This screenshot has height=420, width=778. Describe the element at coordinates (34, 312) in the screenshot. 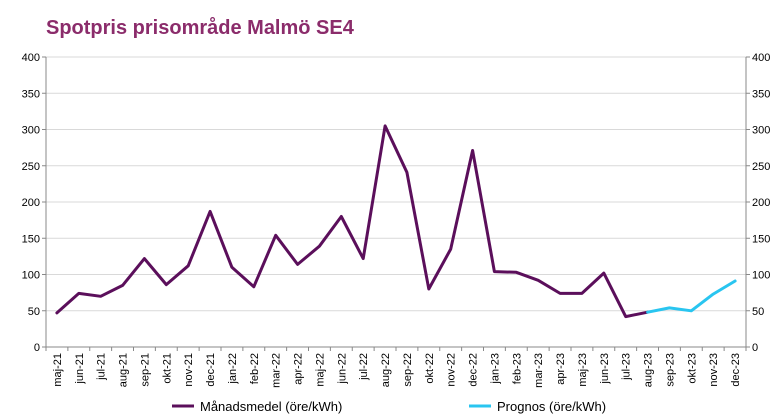

I see `y-tick-label-left: 50` at that location.